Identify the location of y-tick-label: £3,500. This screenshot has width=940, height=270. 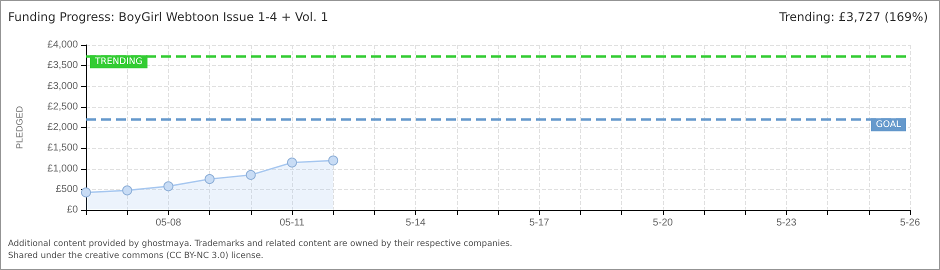
(62, 66).